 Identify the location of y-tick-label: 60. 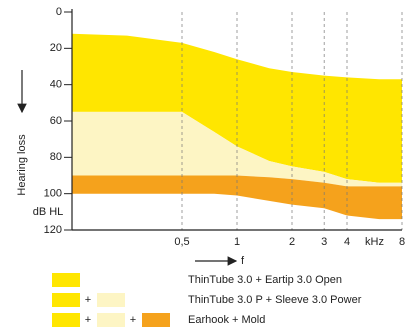
(56, 121).